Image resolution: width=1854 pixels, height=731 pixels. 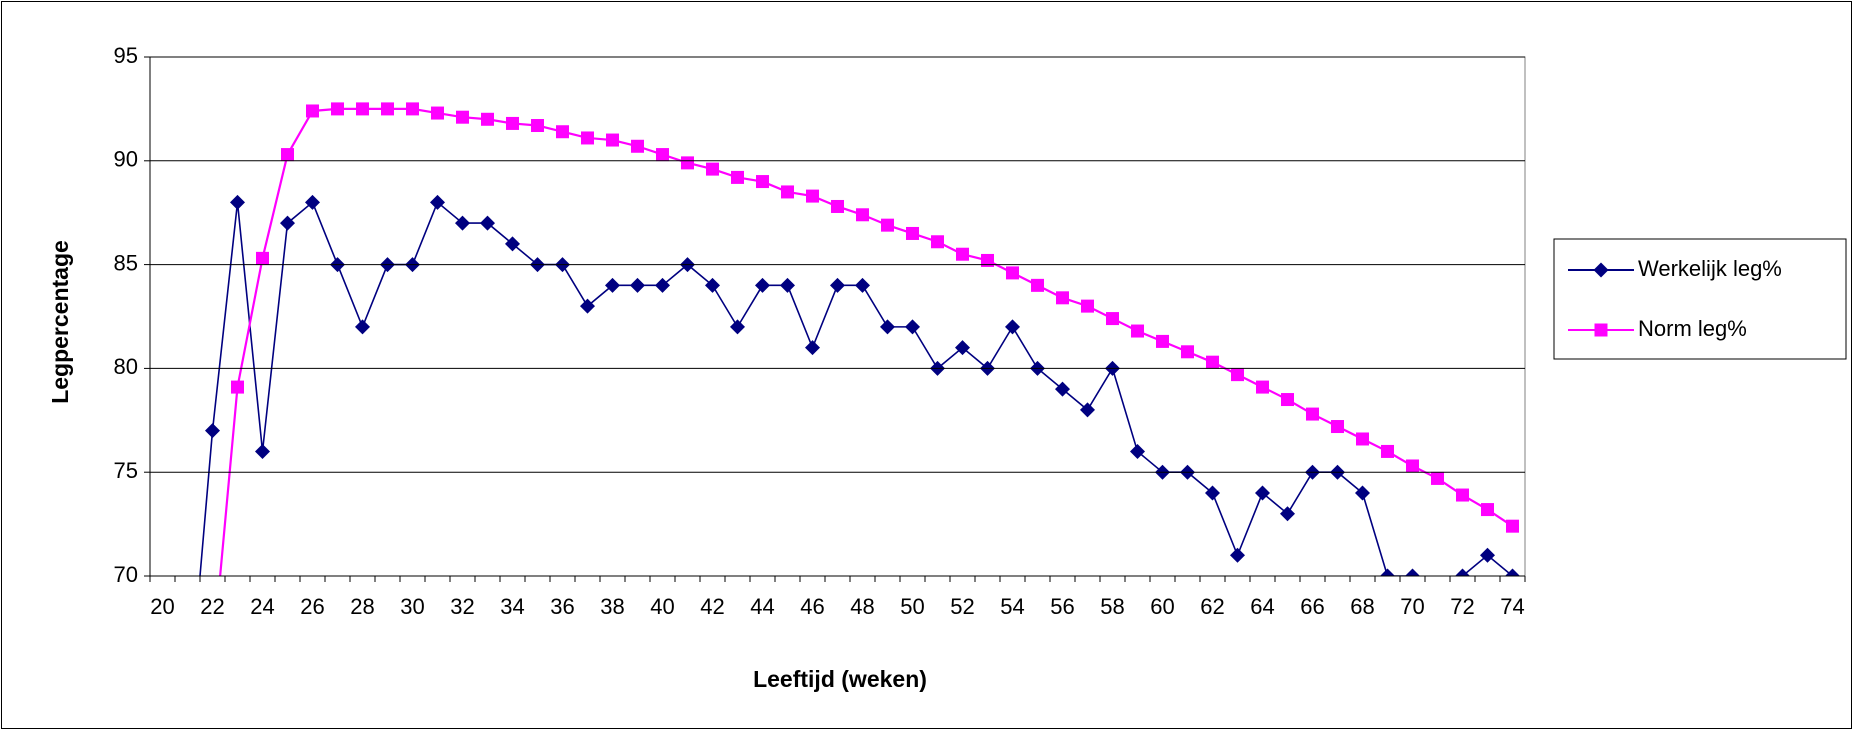 What do you see at coordinates (162, 606) in the screenshot?
I see `x-tick-label: 20` at bounding box center [162, 606].